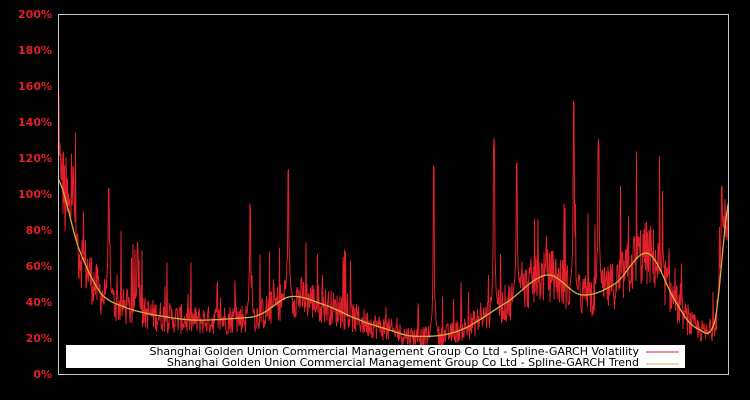 The width and height of the screenshot is (750, 400). Describe the element at coordinates (35, 122) in the screenshot. I see `y-tick-label: 140%` at that location.